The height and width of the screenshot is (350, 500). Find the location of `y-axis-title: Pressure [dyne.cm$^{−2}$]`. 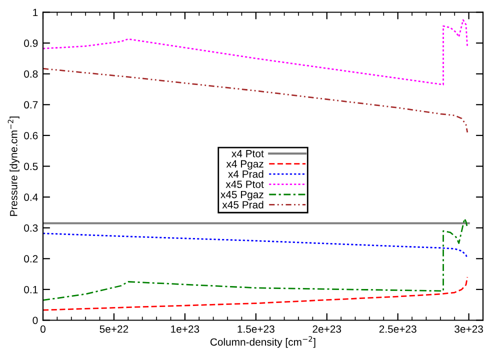

y-axis-title: Pressure [dyne.cm$^{−2}$] is located at coordinates (14, 166).